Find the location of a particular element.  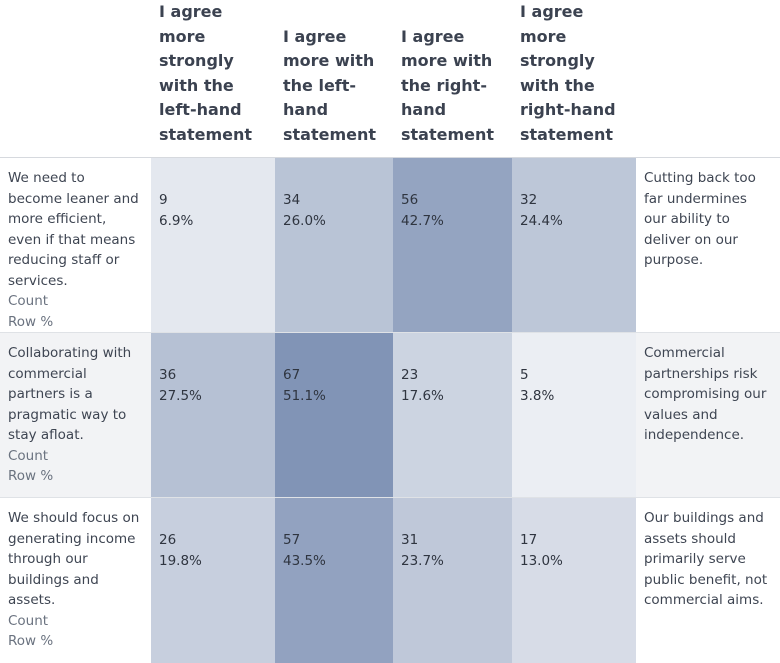

cell-count: 67 is located at coordinates (292, 375).